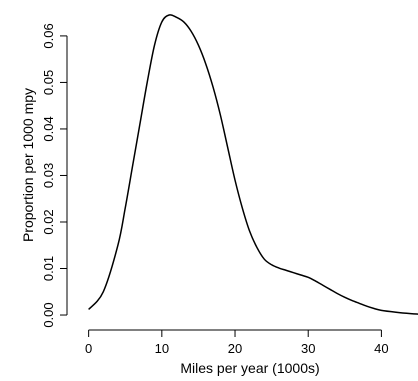 Image resolution: width=418 pixels, height=381 pixels. Describe the element at coordinates (48, 175) in the screenshot. I see `y-tick-label: 0.03` at that location.